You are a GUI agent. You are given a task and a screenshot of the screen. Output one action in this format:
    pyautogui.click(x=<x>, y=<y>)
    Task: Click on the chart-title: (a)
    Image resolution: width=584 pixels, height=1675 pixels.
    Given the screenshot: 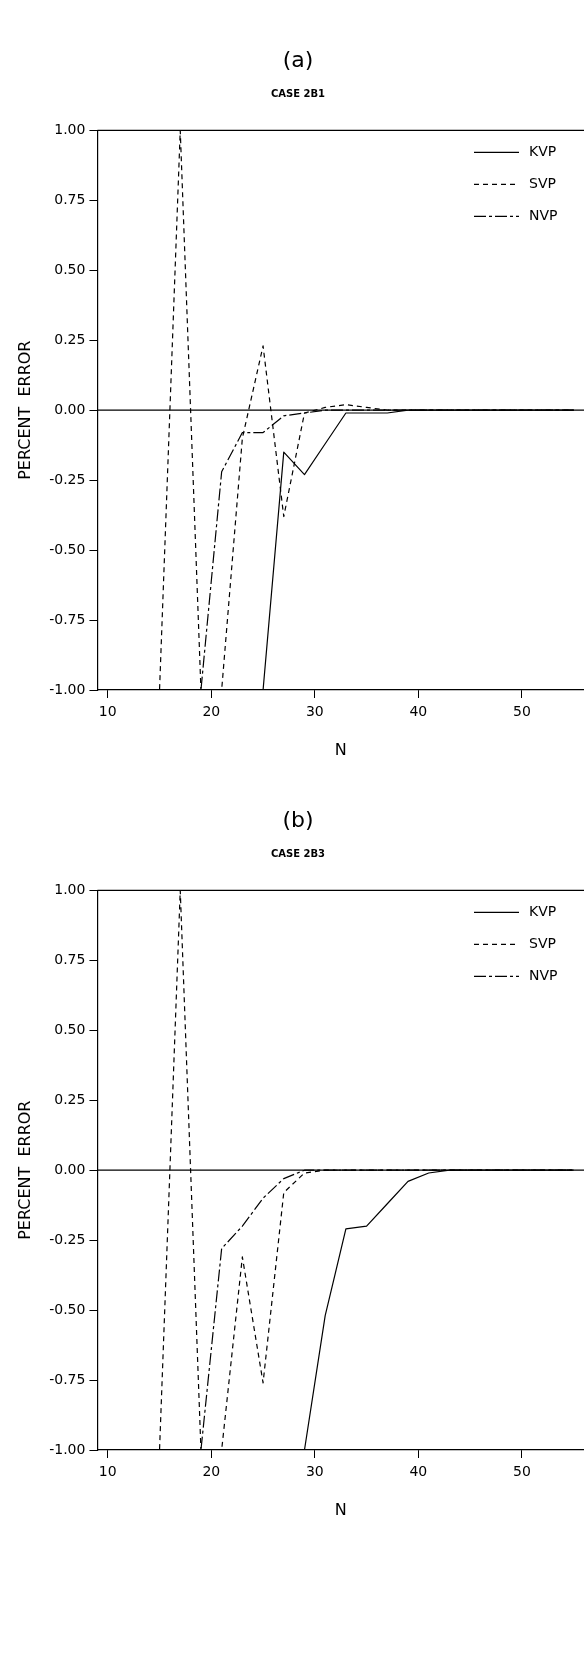 What is the action you would take?
    pyautogui.click(x=298, y=59)
    